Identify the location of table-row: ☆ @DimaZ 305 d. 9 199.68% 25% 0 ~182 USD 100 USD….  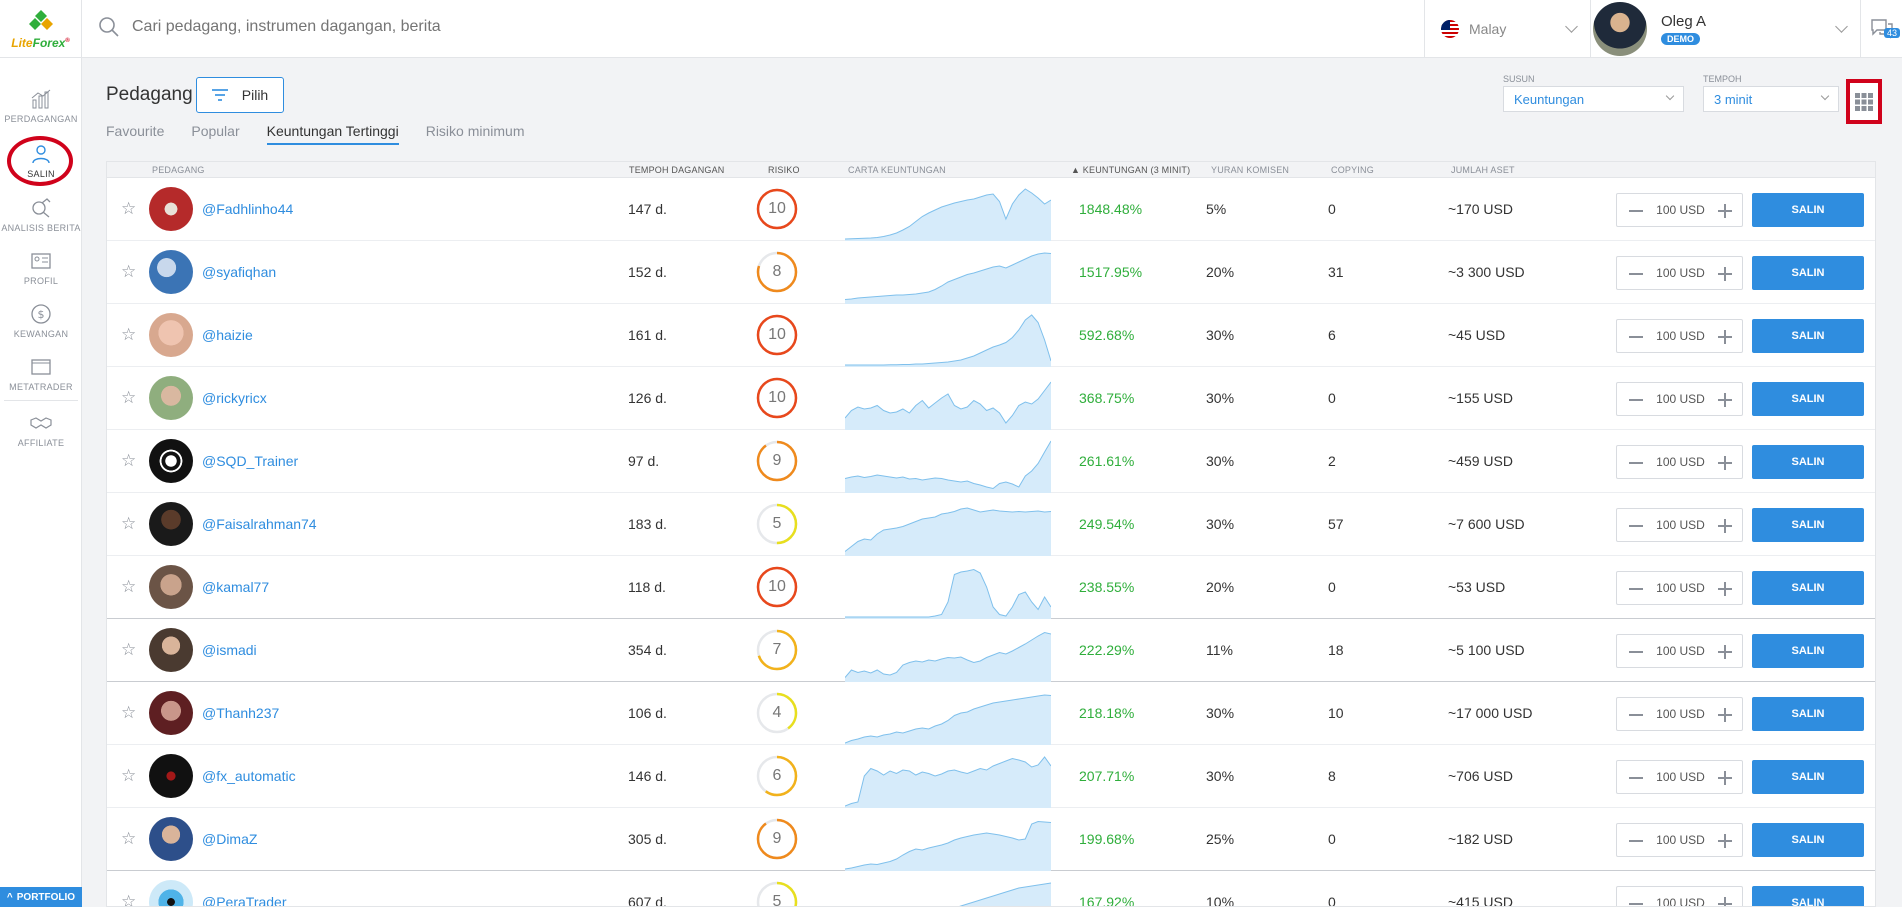
(991, 839).